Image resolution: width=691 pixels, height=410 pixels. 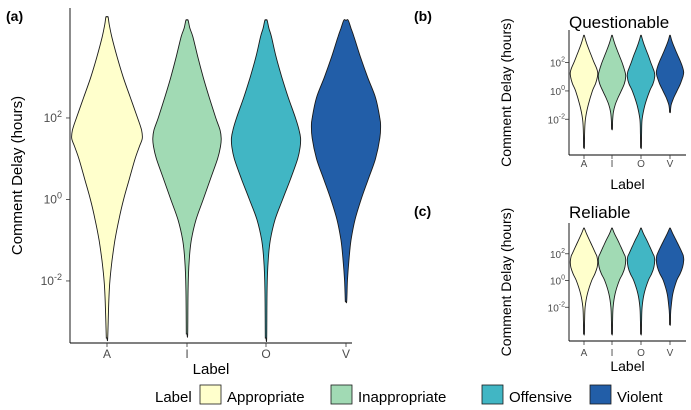 What do you see at coordinates (619, 22) in the screenshot?
I see `panel-b-title: Questionable` at bounding box center [619, 22].